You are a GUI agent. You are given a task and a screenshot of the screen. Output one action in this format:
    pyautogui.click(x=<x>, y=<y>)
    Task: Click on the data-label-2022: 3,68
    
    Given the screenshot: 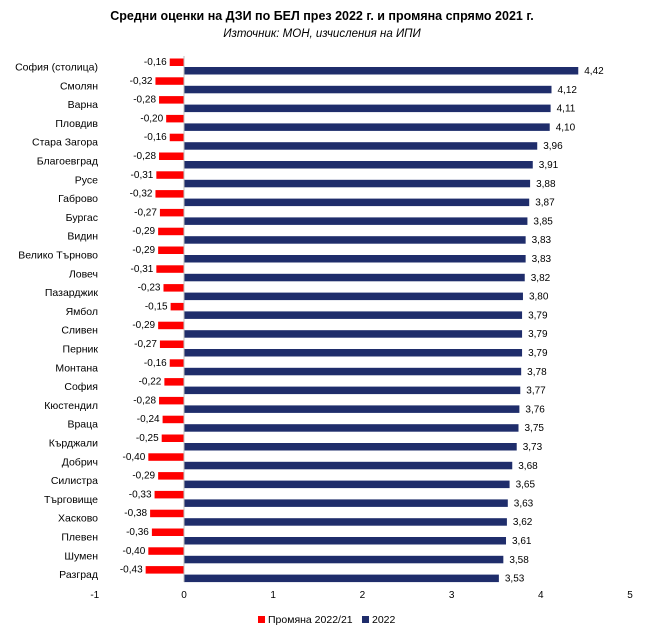 What is the action you would take?
    pyautogui.click(x=528, y=466)
    